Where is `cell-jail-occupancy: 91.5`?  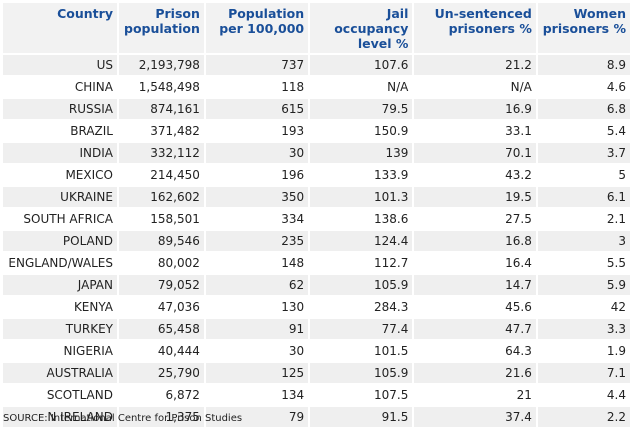
cell-jail-occupancy: 91.5 is located at coordinates (361, 417).